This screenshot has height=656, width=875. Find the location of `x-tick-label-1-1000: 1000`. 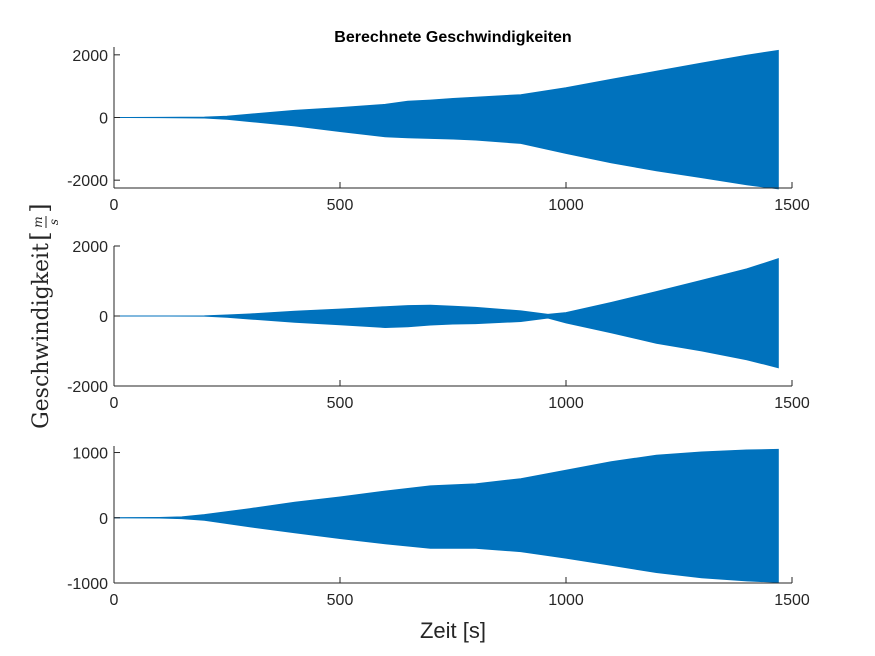

x-tick-label-1-1000: 1000 is located at coordinates (566, 205).